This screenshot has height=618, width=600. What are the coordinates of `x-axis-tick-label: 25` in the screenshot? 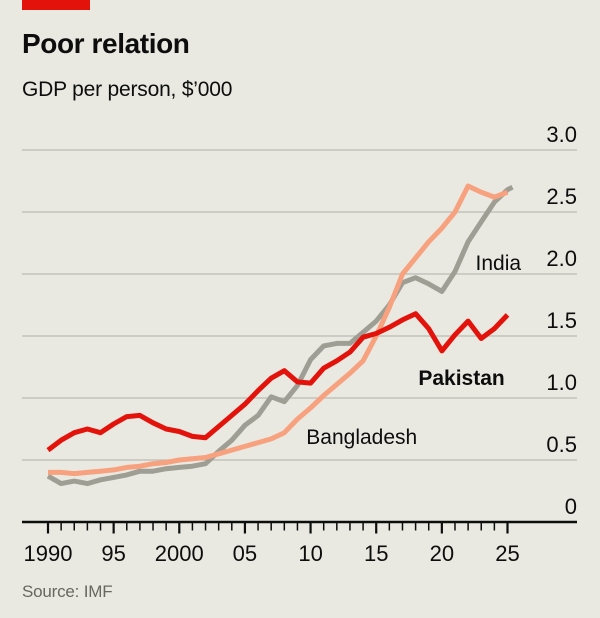 It's located at (507, 553).